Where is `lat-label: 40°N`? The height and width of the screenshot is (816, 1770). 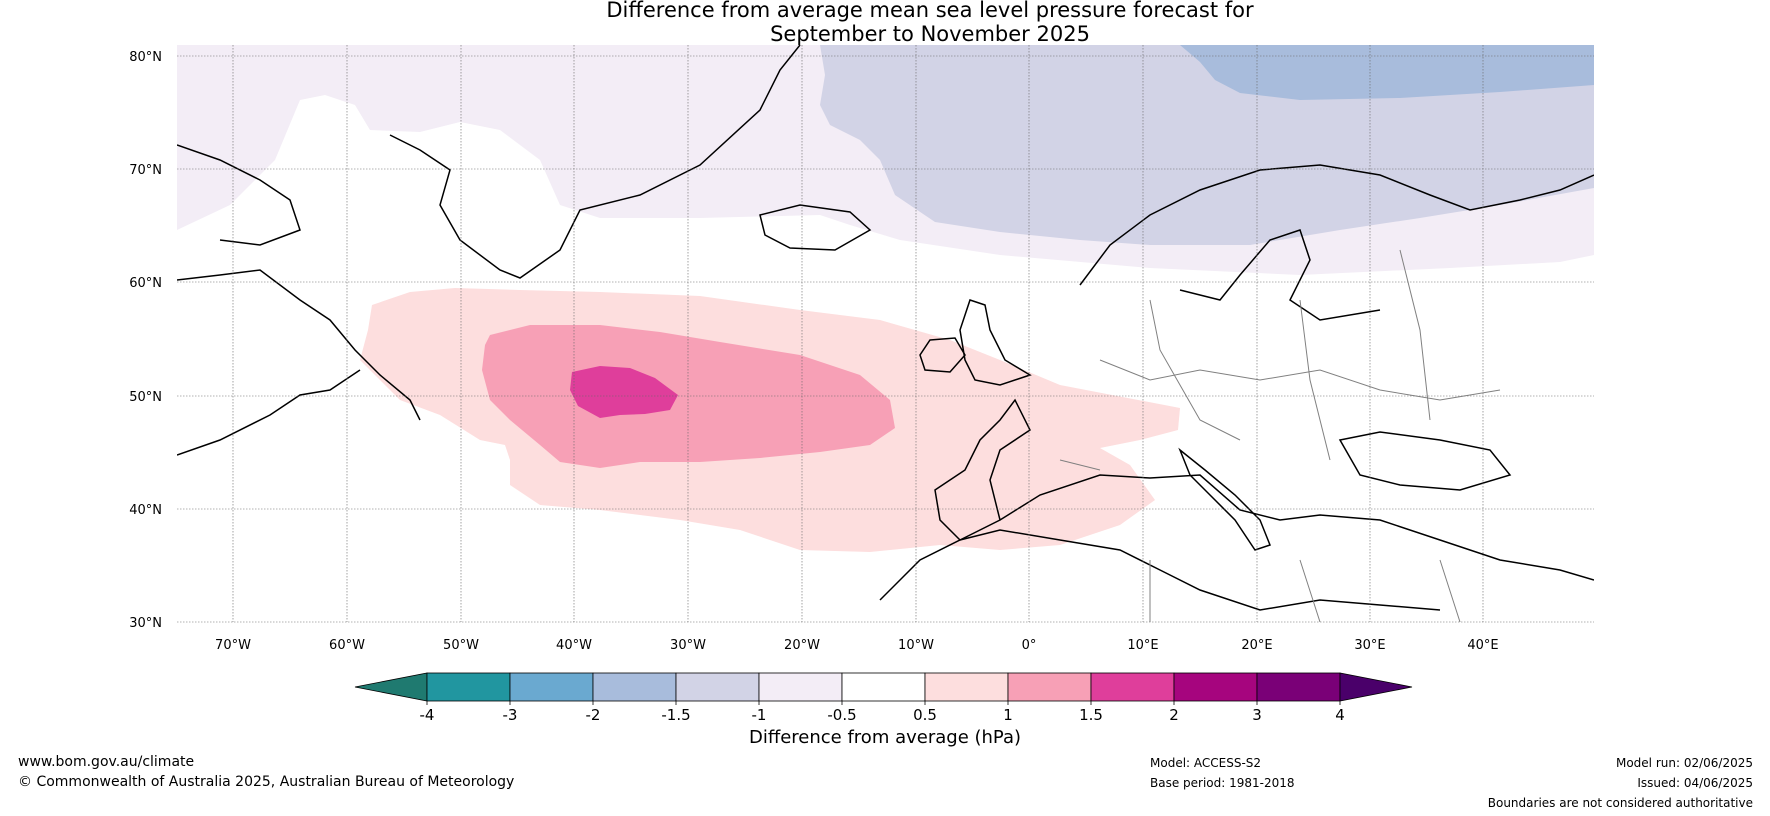
lat-label: 40°N is located at coordinates (145, 510).